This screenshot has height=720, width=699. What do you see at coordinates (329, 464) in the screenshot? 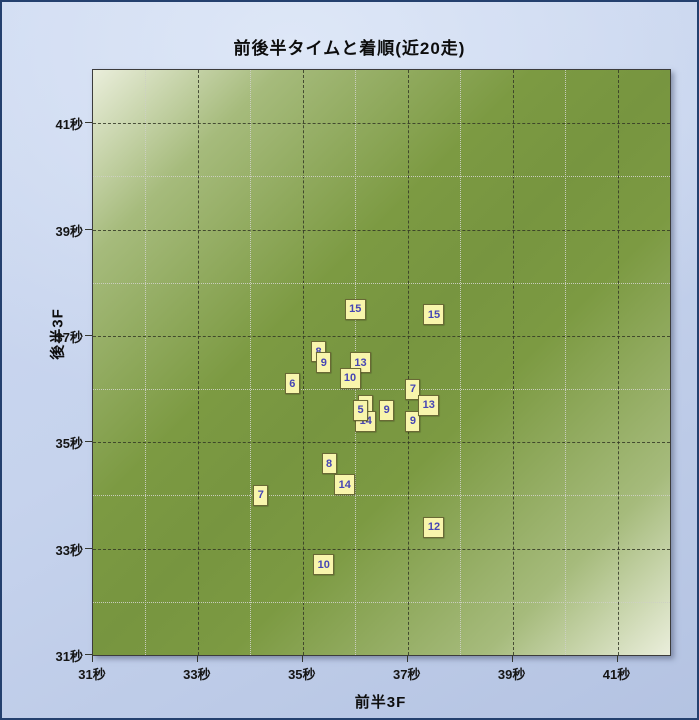
I see `data-point-marker-8: 8` at bounding box center [329, 464].